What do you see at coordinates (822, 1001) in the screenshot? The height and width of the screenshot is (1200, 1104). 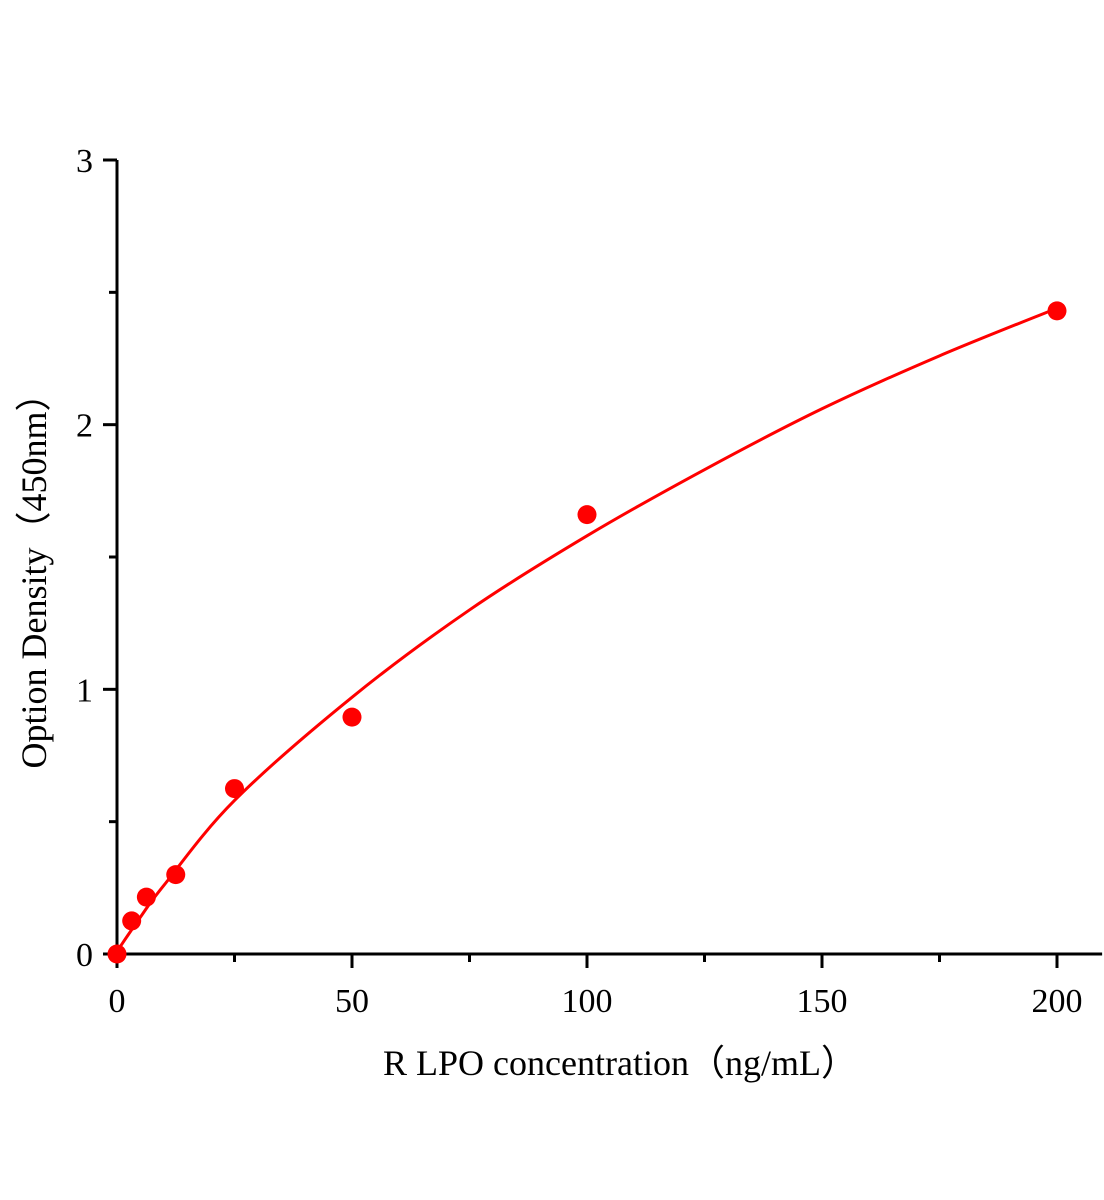 I see `x-tick-label: 150` at bounding box center [822, 1001].